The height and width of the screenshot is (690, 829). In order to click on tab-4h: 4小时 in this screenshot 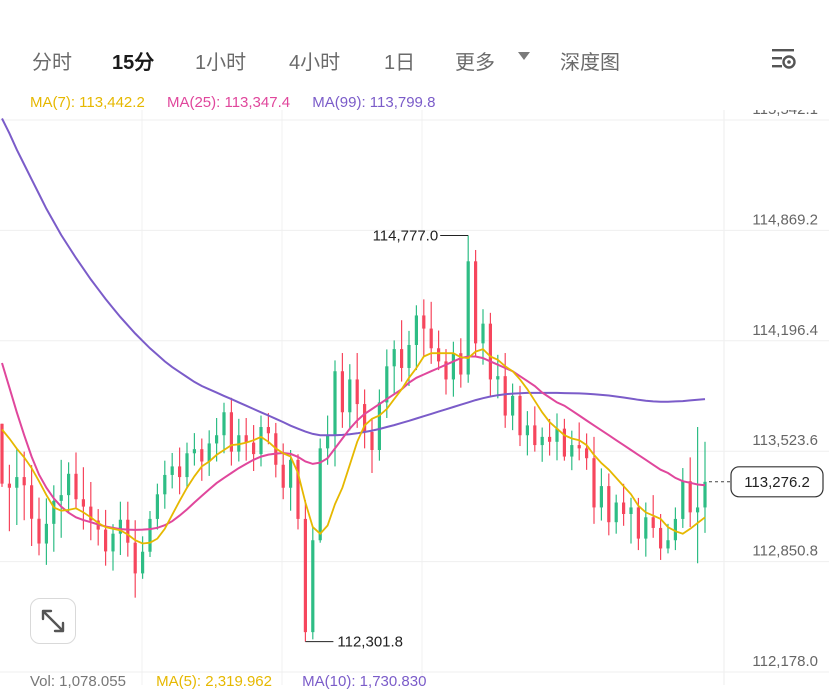, I will do `click(315, 63)`.